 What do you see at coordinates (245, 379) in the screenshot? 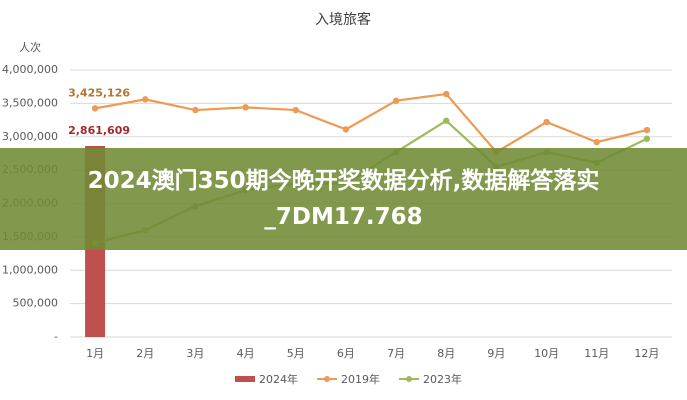
I see `legend-swatch` at bounding box center [245, 379].